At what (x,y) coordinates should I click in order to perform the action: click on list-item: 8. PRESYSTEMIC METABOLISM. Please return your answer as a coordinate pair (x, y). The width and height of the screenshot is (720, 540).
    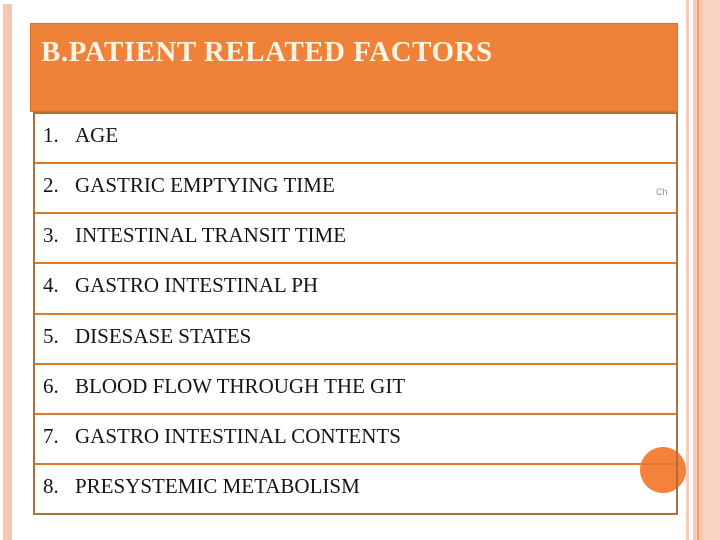
    Looking at the image, I should click on (355, 487).